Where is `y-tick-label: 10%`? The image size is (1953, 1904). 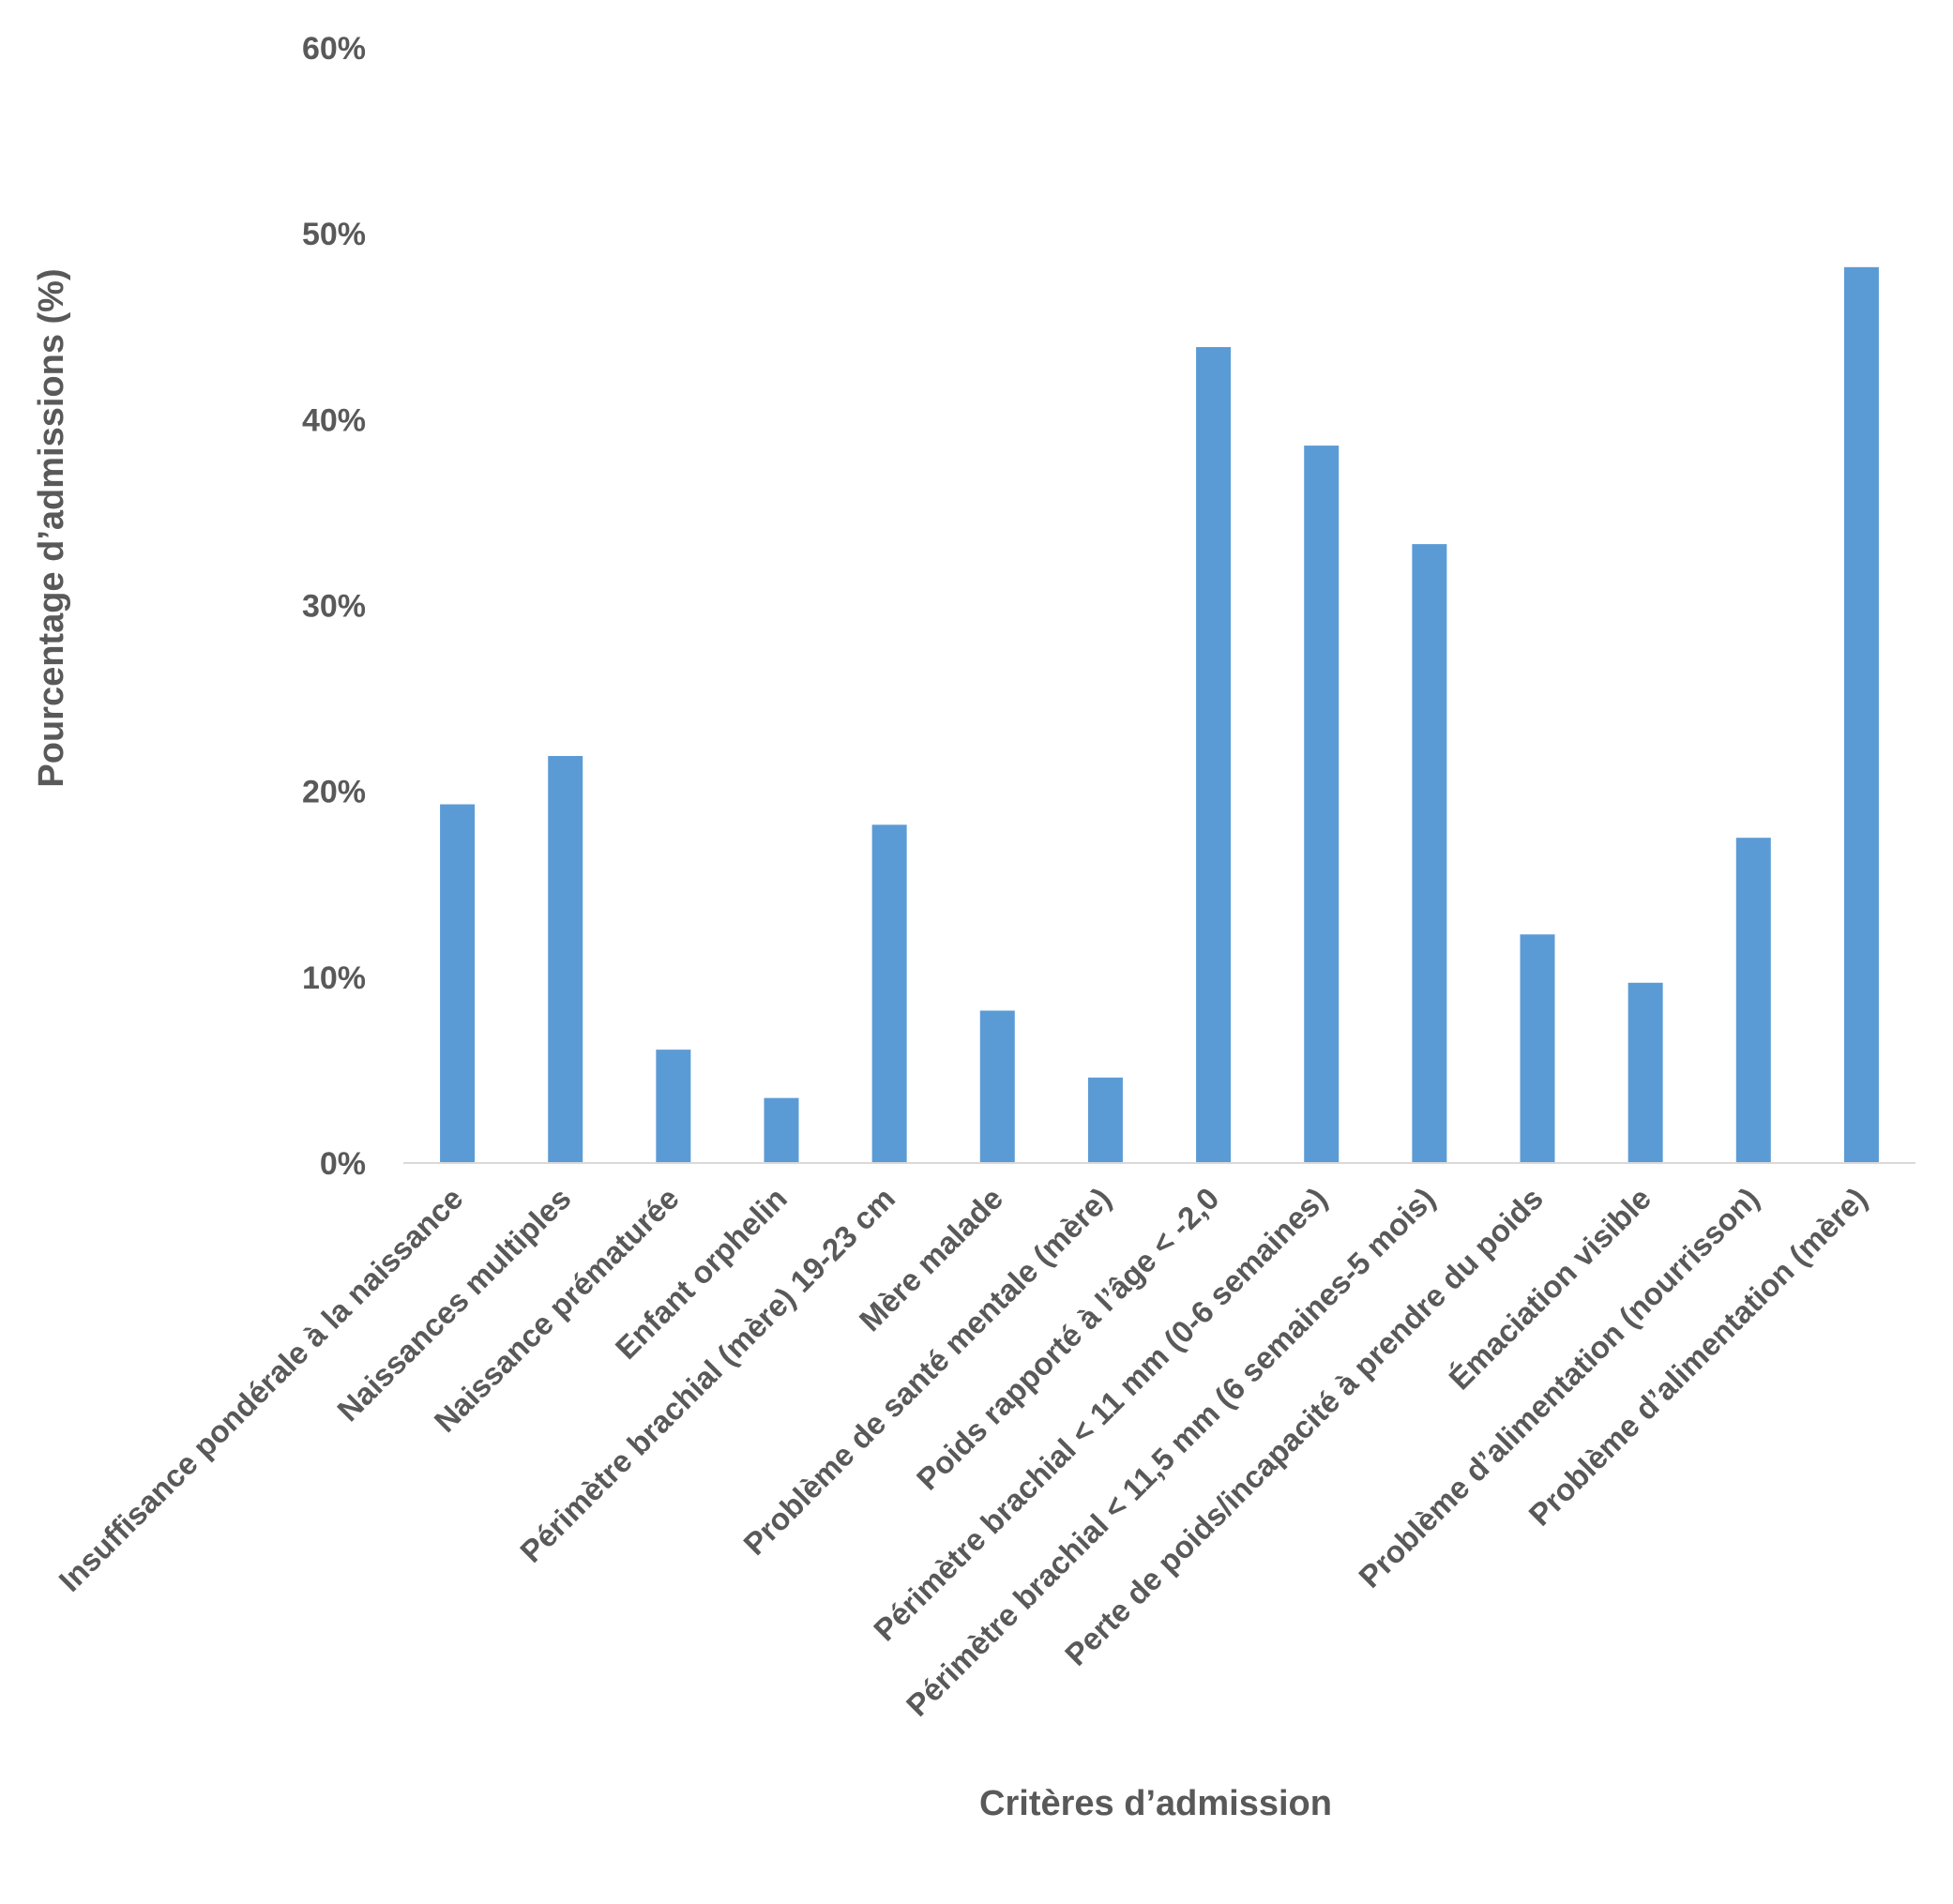 y-tick-label: 10% is located at coordinates (334, 978).